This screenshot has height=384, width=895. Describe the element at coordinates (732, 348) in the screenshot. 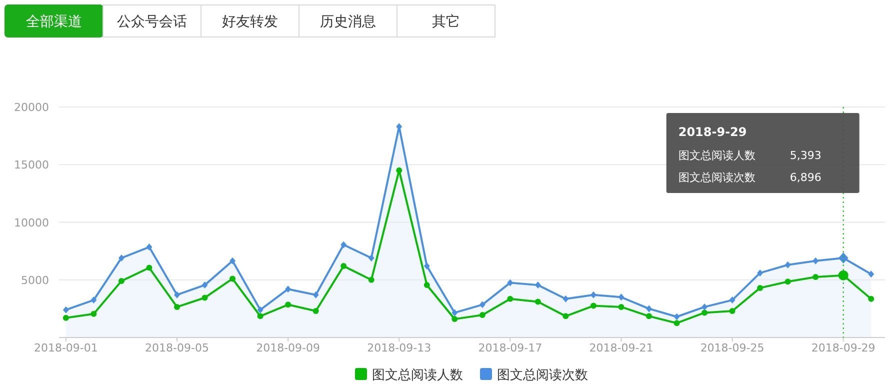

I see `x-tick-label: 2018-09-25` at that location.